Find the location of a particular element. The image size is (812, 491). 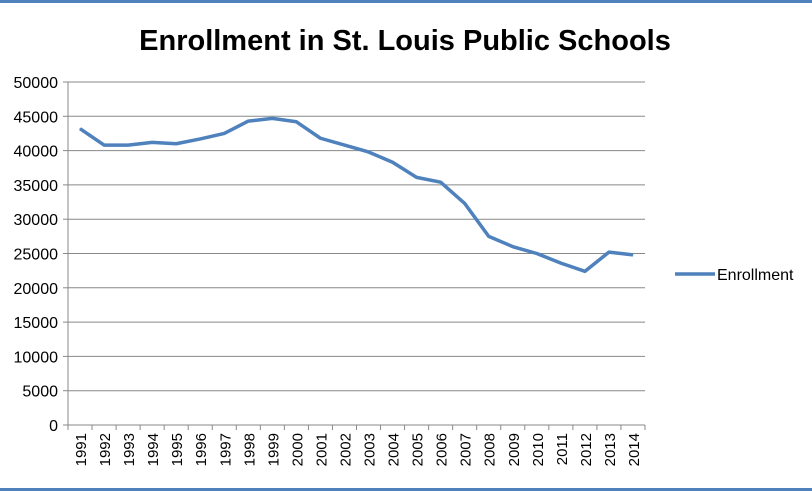

x-tick-label: 2006 is located at coordinates (442, 449).